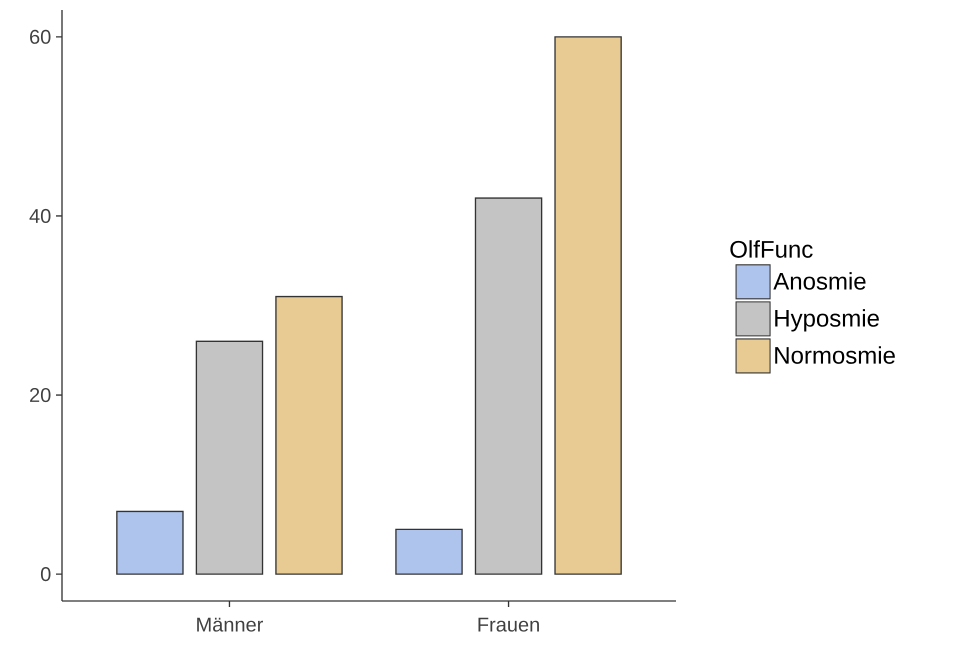  What do you see at coordinates (827, 320) in the screenshot?
I see `legend-label: Hyposmie` at bounding box center [827, 320].